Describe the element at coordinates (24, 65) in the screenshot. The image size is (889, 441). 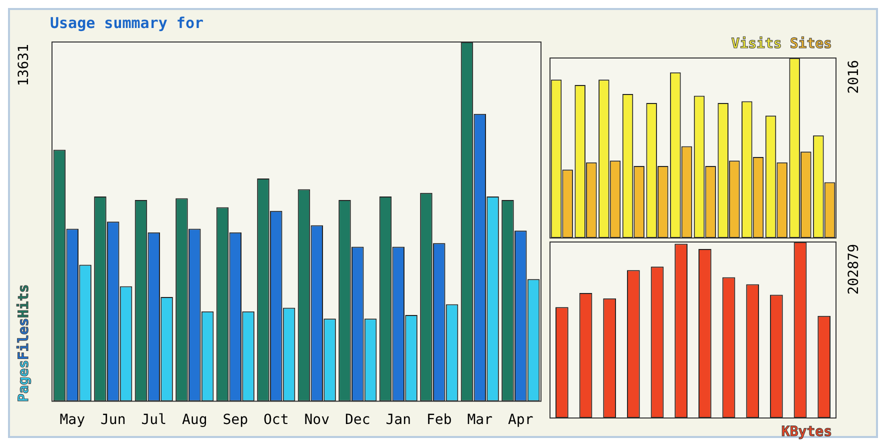
I see `text: 13631` at that location.